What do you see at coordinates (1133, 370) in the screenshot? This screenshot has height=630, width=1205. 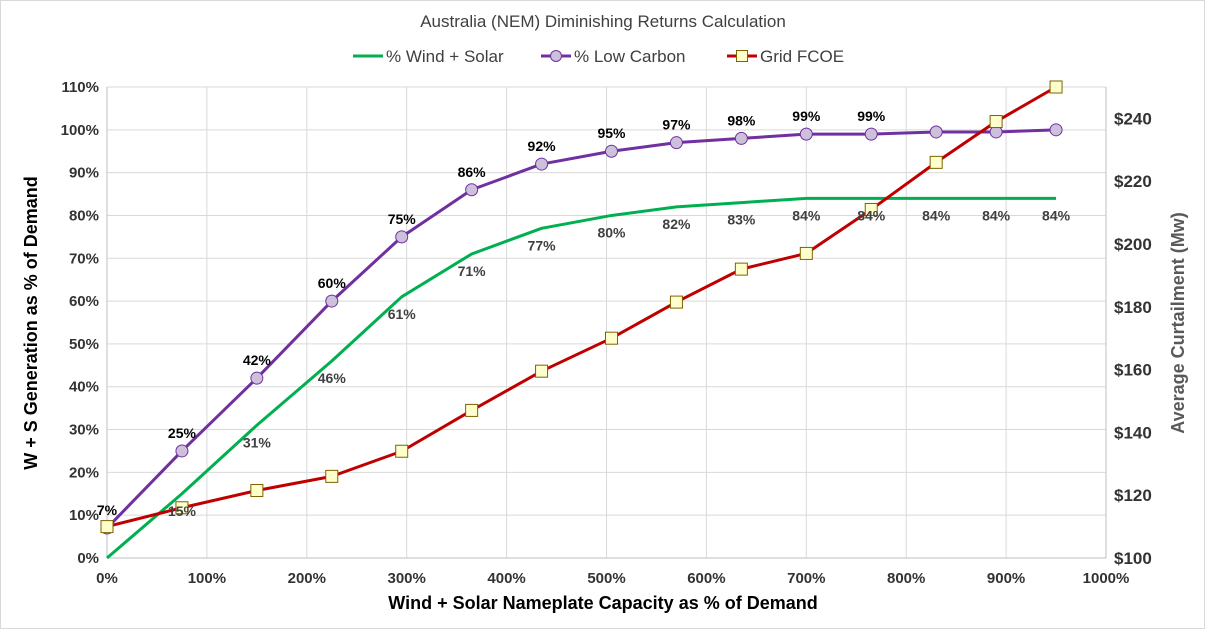 I see `y2-tick-label: $160` at bounding box center [1133, 370].